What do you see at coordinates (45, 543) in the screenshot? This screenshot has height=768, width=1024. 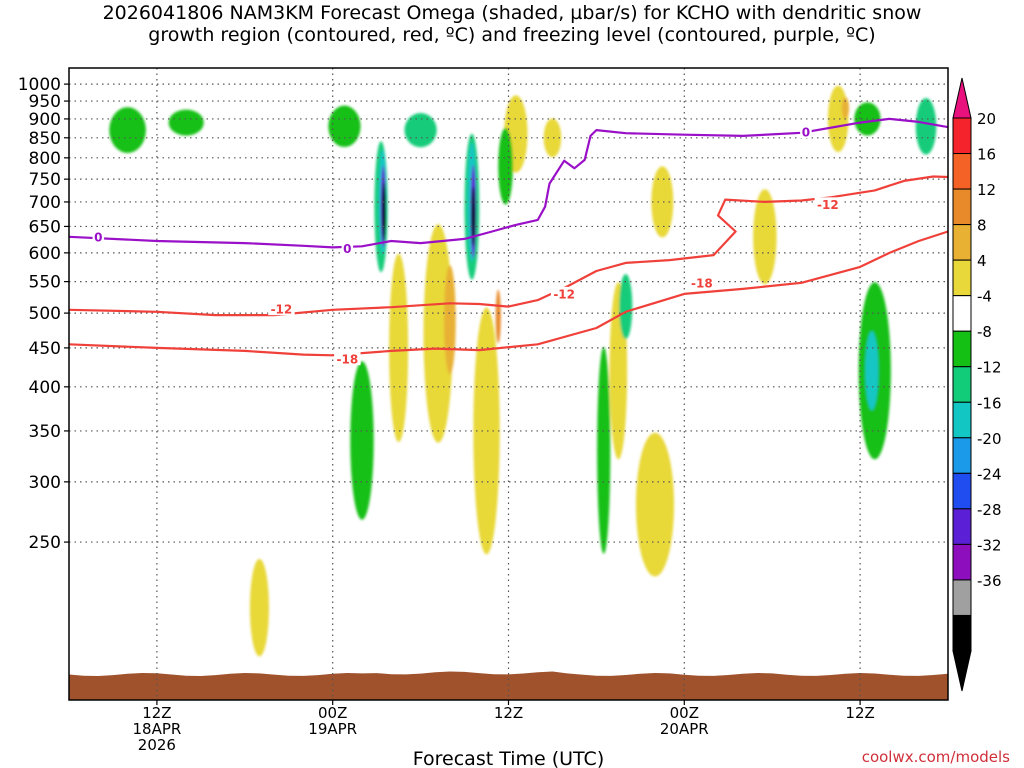 I see `y-tick-label: 250` at bounding box center [45, 543].